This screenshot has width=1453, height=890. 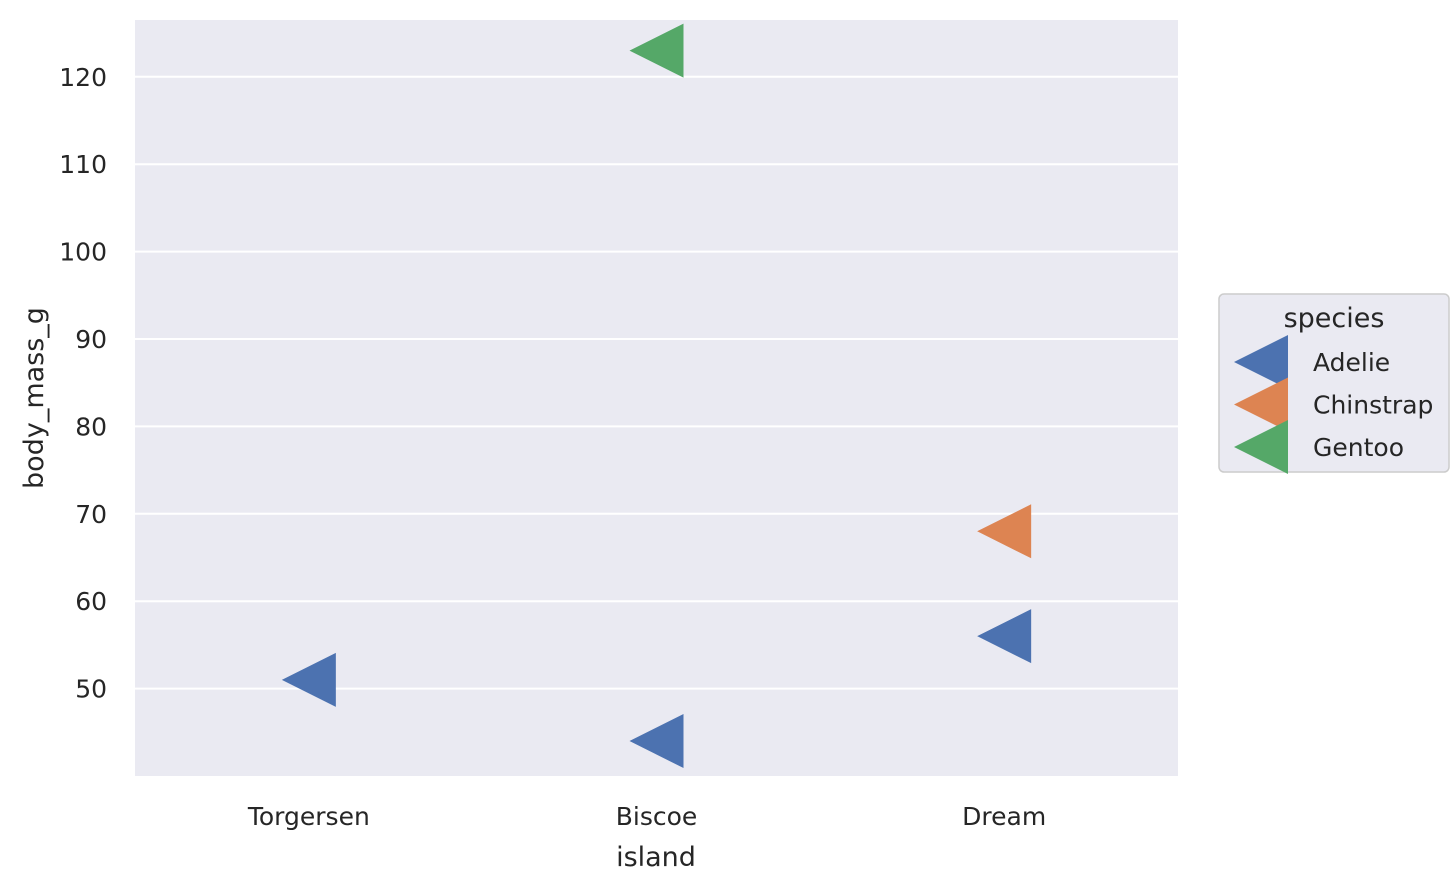 I want to click on data-point-chinstrap, so click(x=1004, y=531).